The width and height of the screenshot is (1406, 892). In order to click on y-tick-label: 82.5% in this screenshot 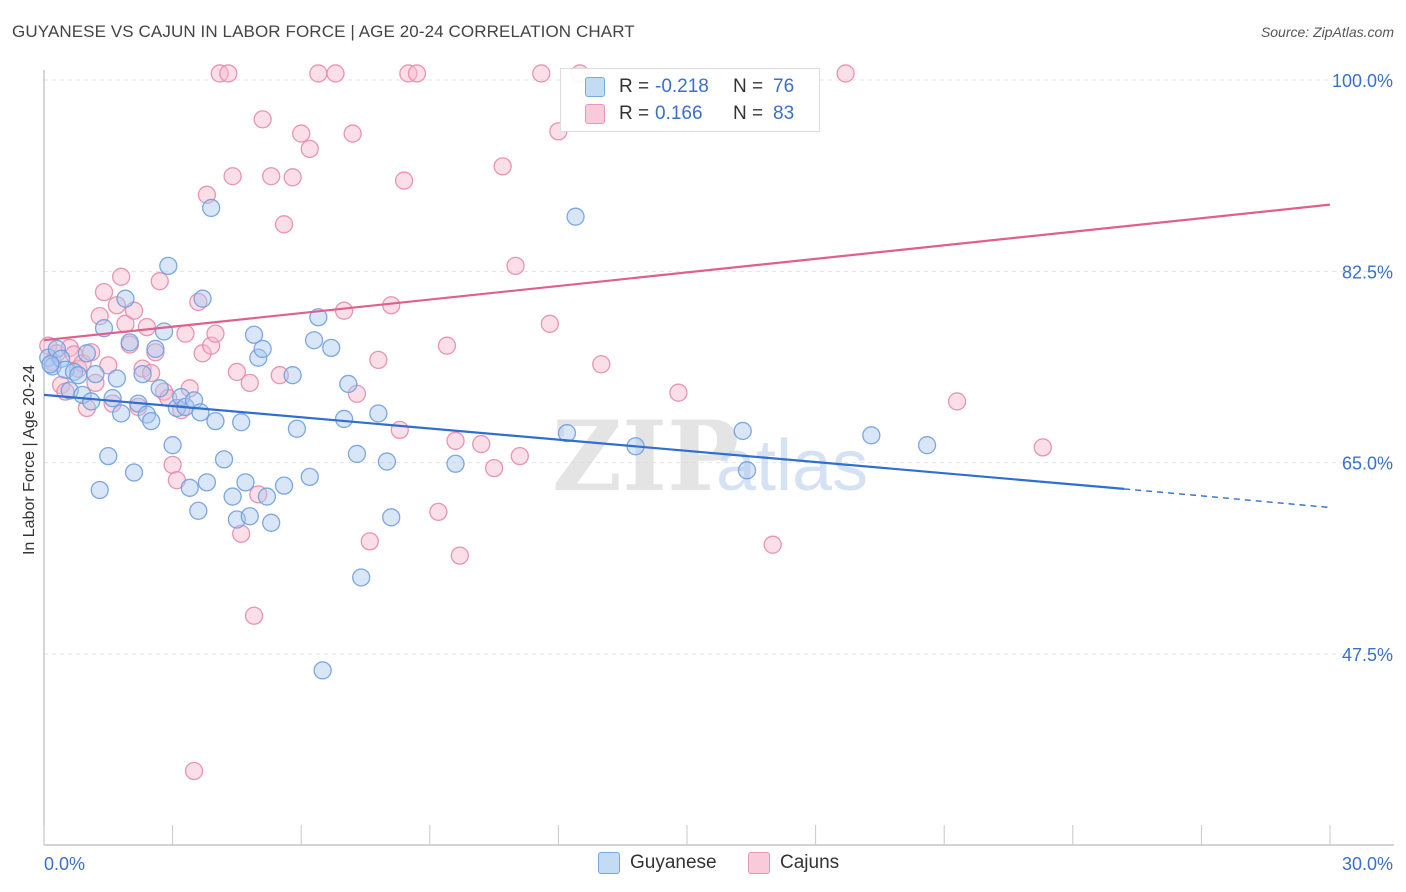, I will do `click(1367, 272)`.